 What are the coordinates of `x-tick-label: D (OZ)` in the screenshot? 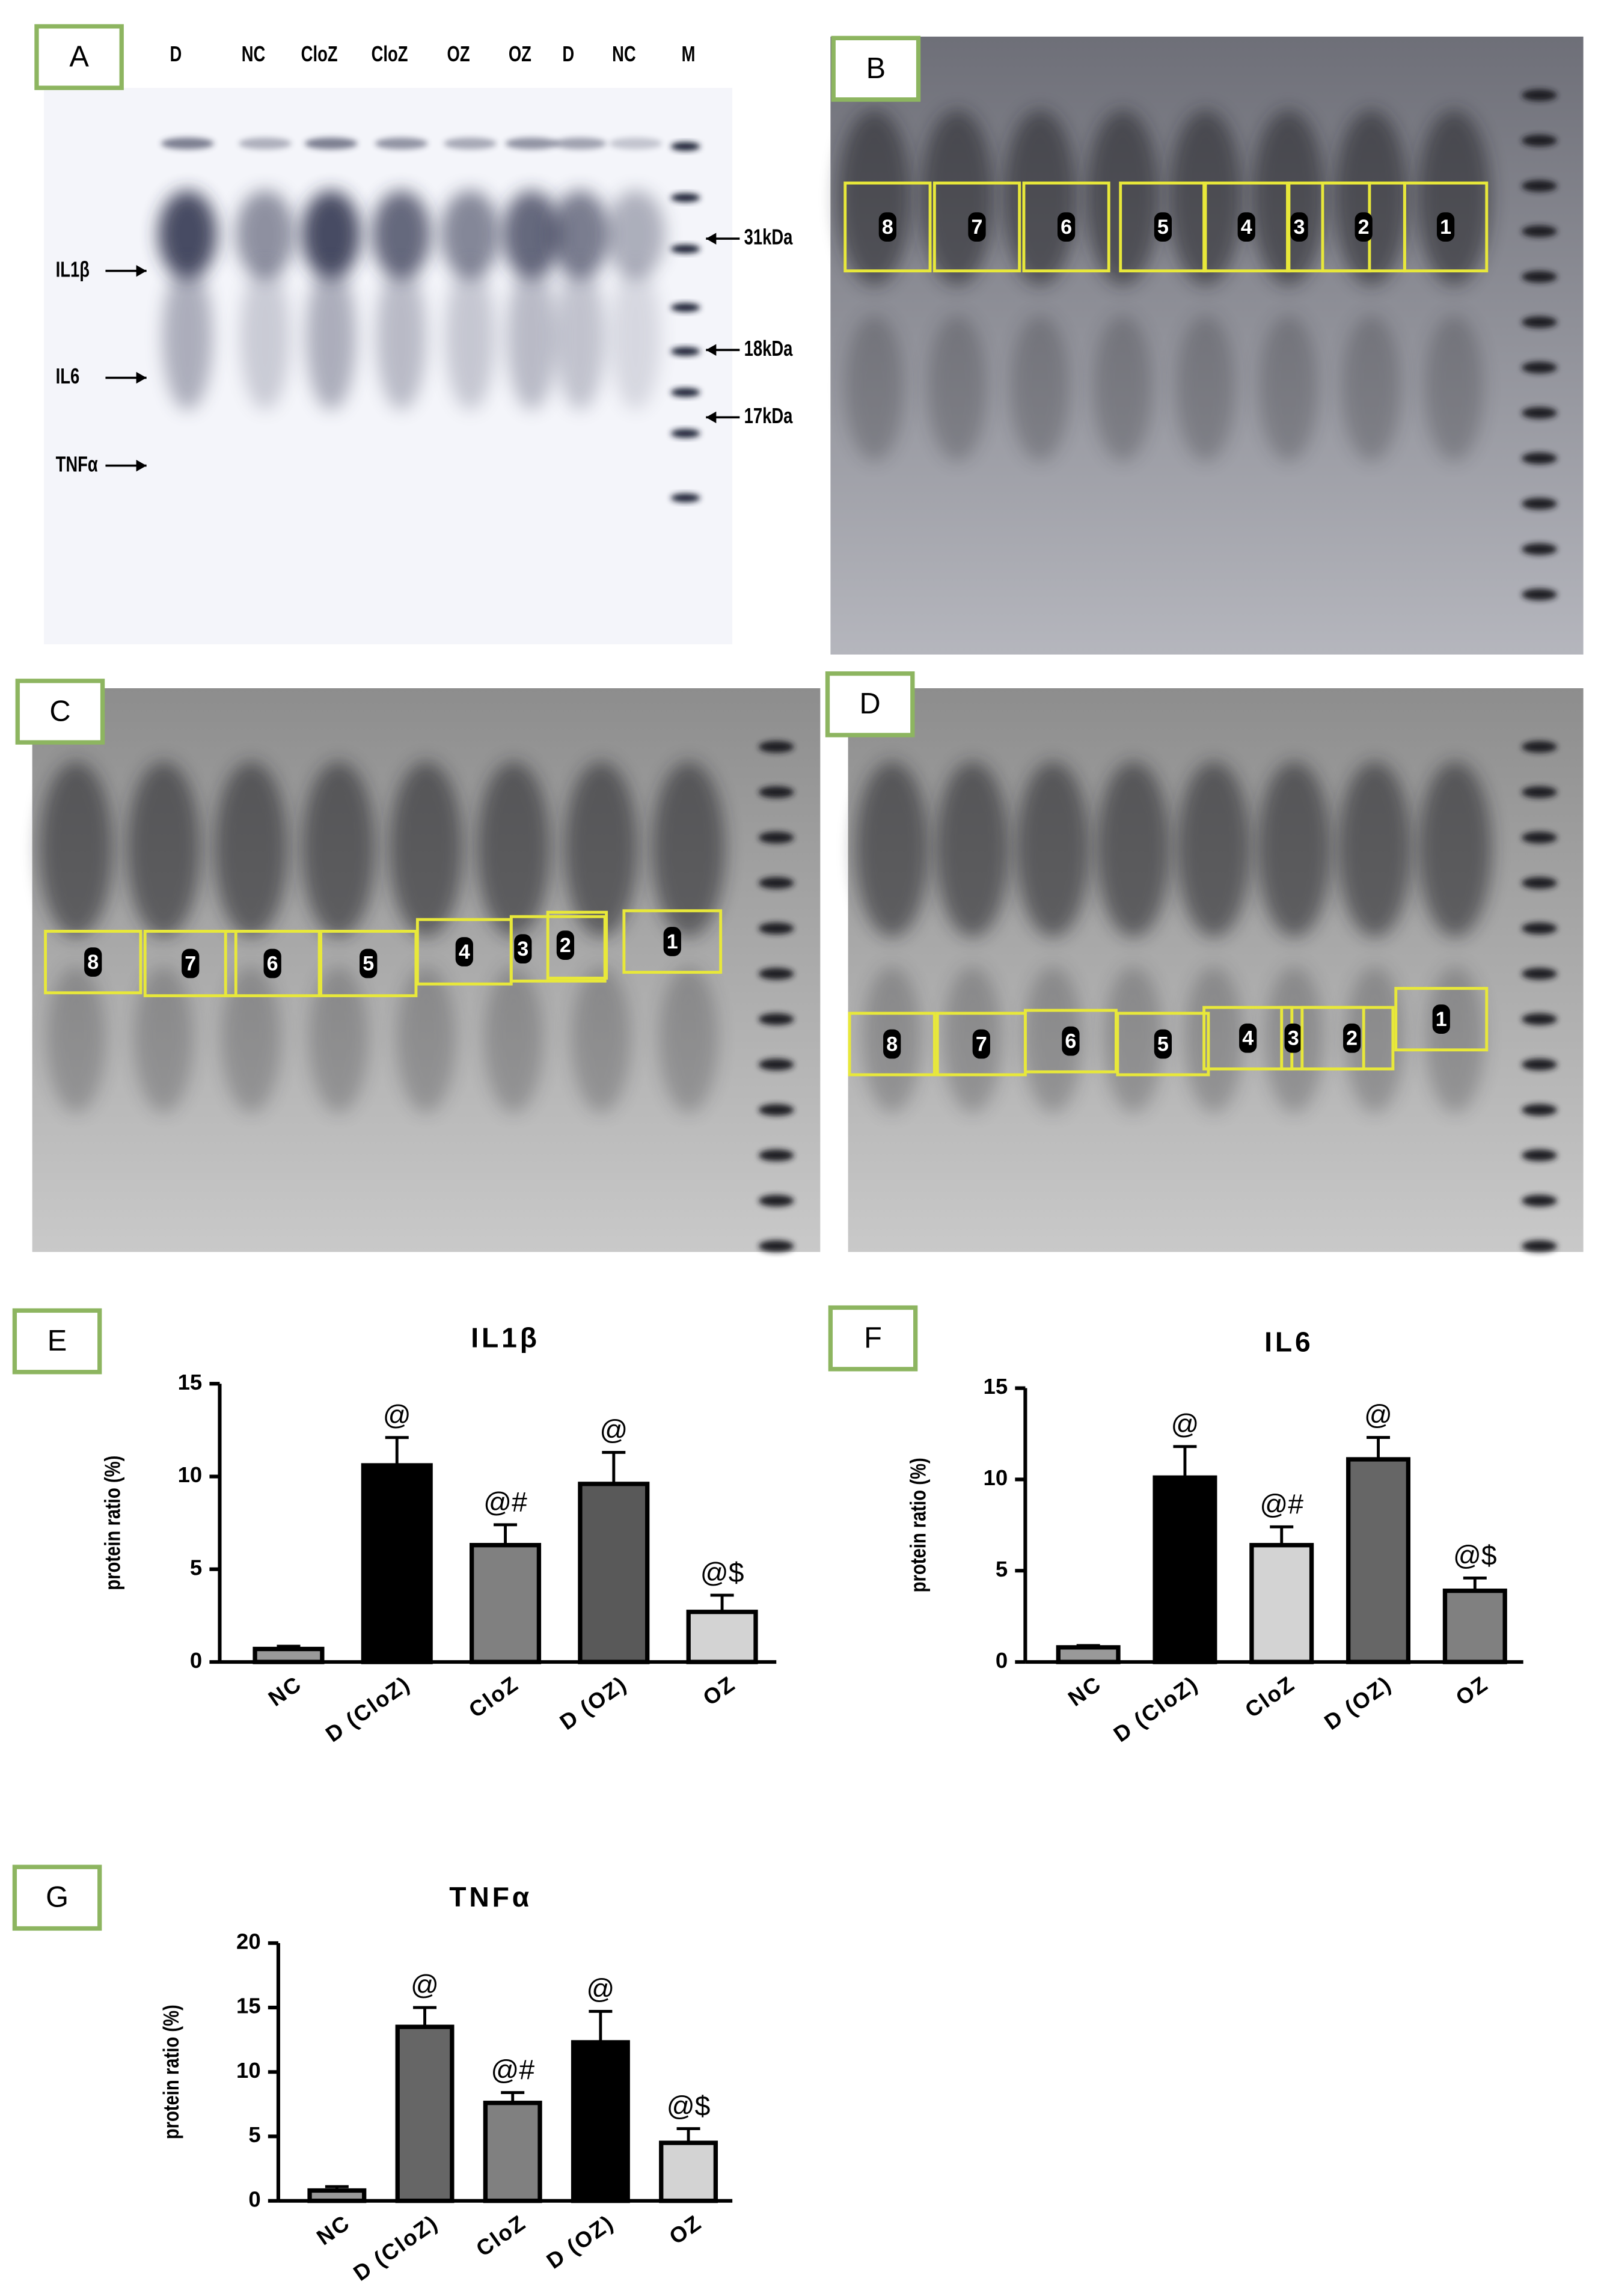 It's located at (580, 2242).